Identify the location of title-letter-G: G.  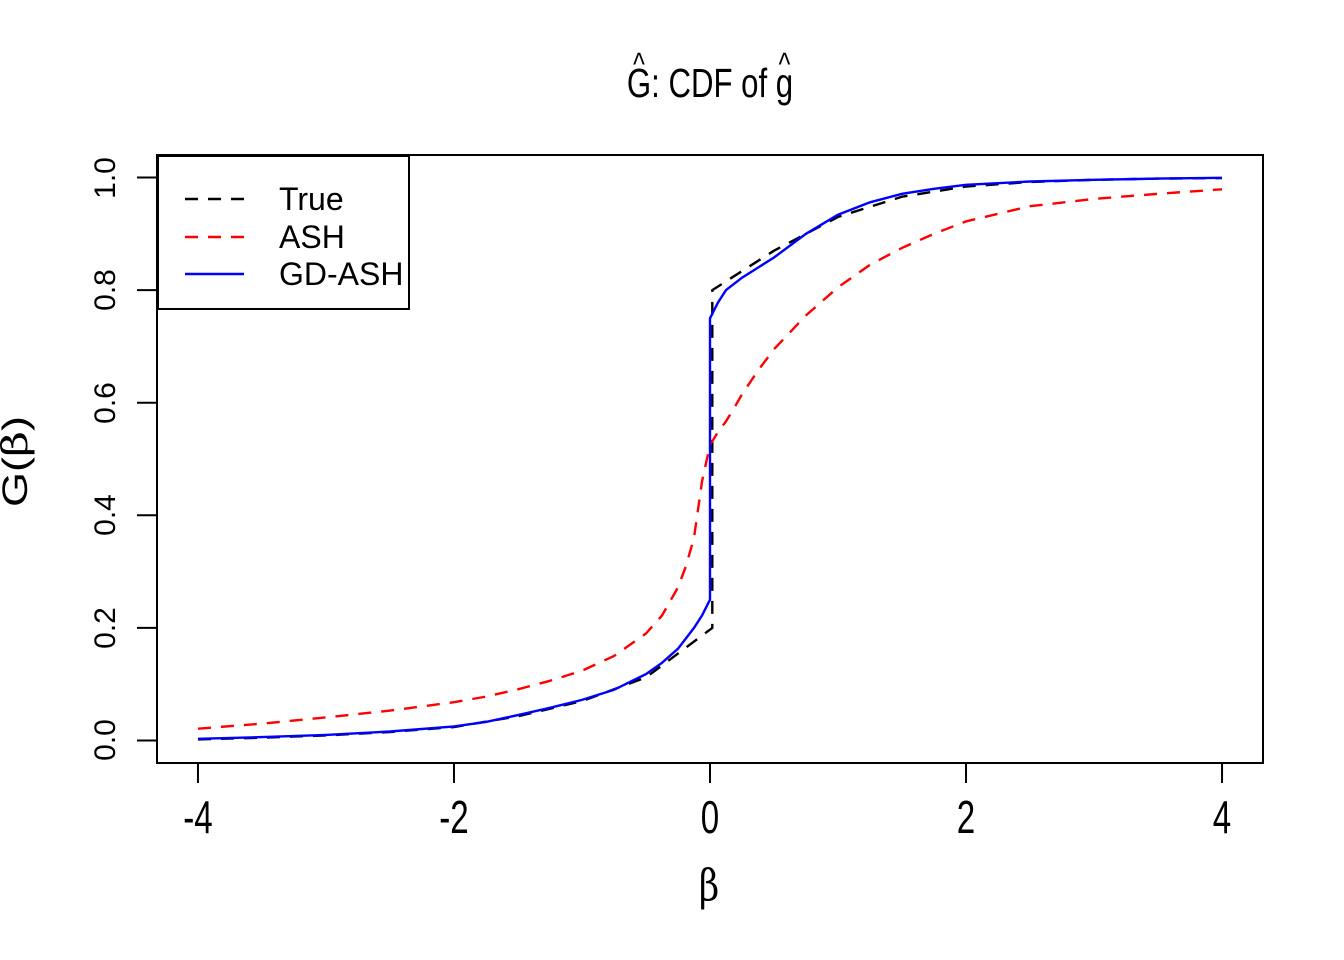
(639, 83).